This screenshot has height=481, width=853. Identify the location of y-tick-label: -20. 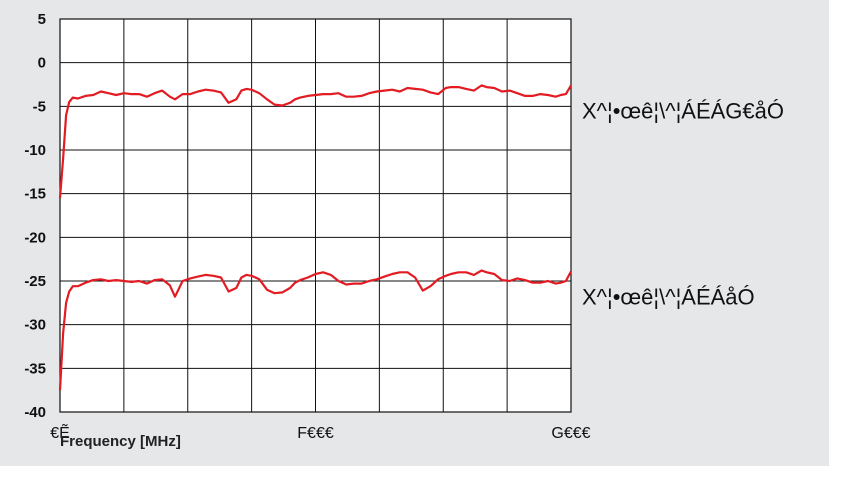
(35, 237).